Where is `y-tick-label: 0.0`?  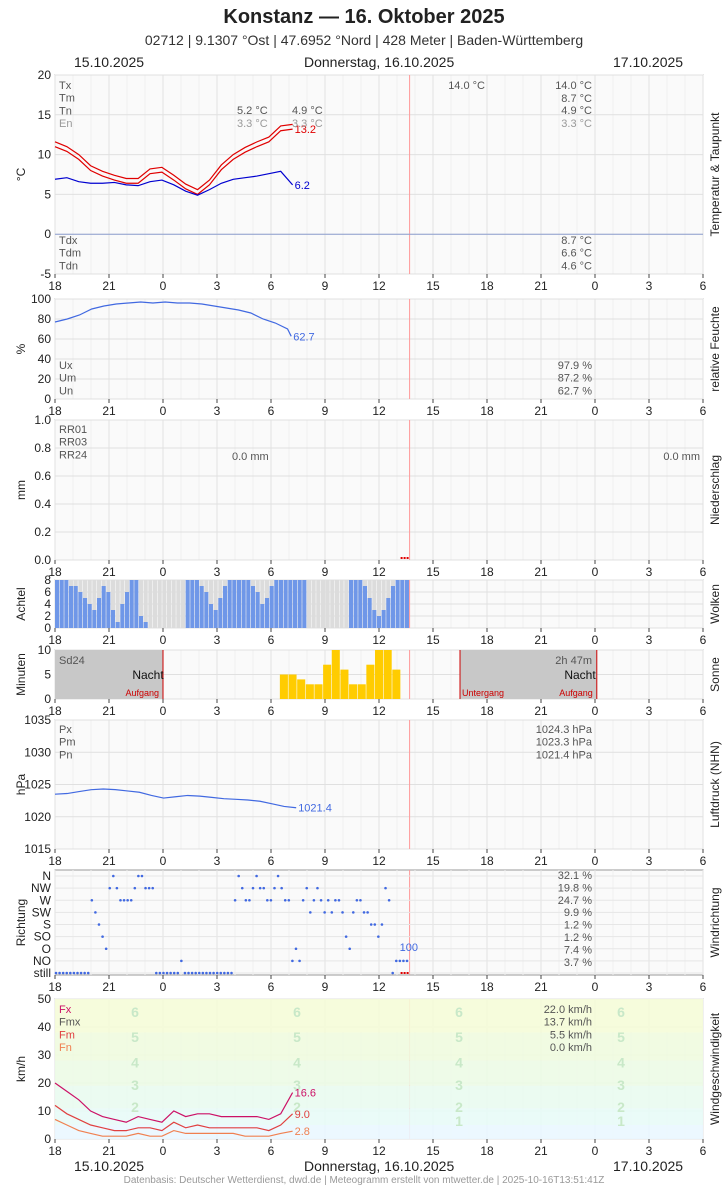
y-tick-label: 0.0 is located at coordinates (42, 560).